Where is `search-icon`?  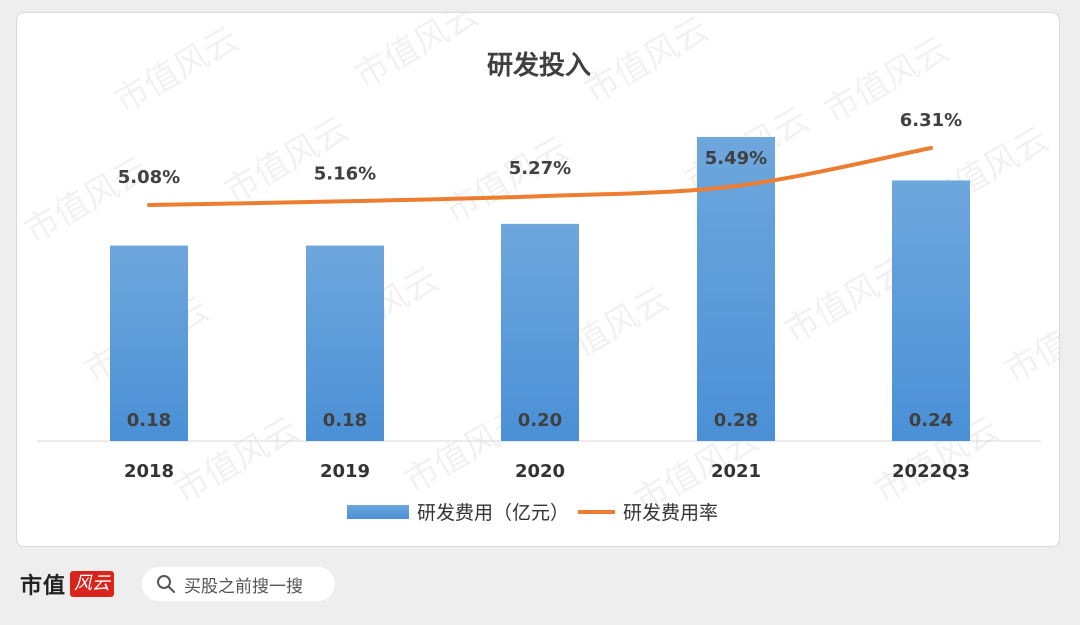
search-icon is located at coordinates (166, 584).